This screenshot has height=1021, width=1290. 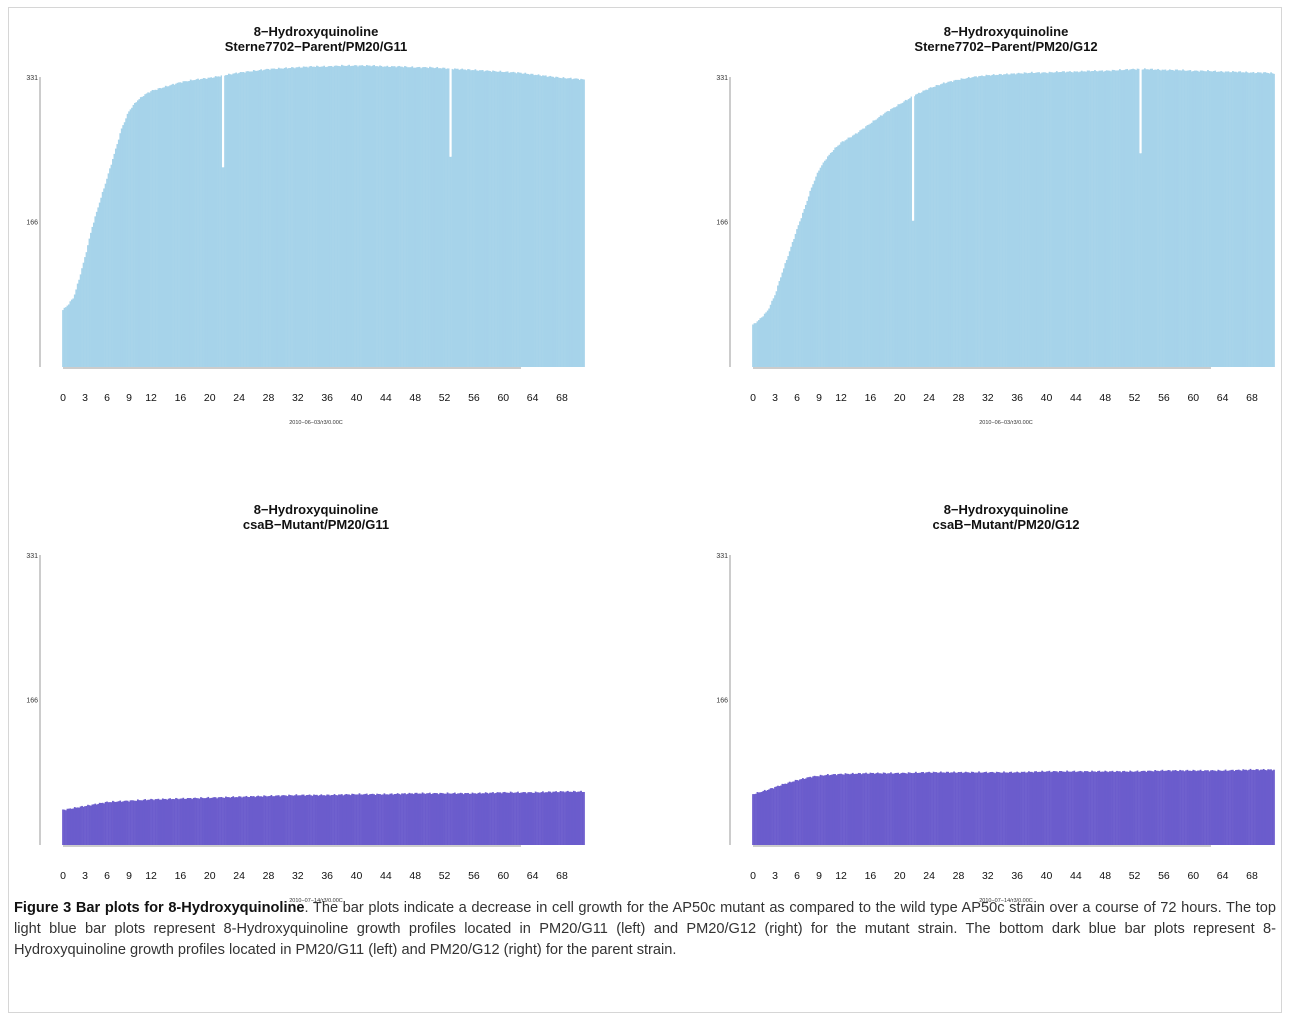 I want to click on x-tick-label: 44, so click(x=1076, y=876).